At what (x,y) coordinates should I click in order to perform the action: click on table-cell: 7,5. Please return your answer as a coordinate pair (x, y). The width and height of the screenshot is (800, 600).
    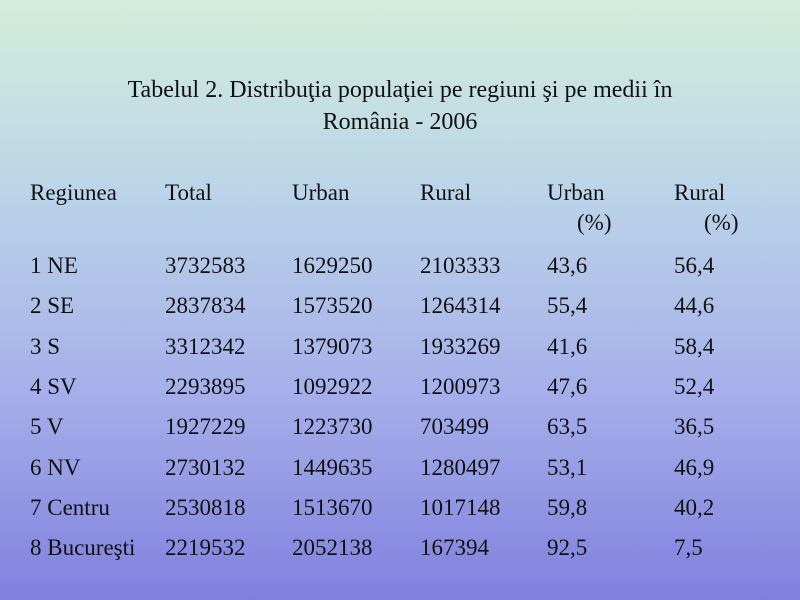
    Looking at the image, I should click on (688, 548).